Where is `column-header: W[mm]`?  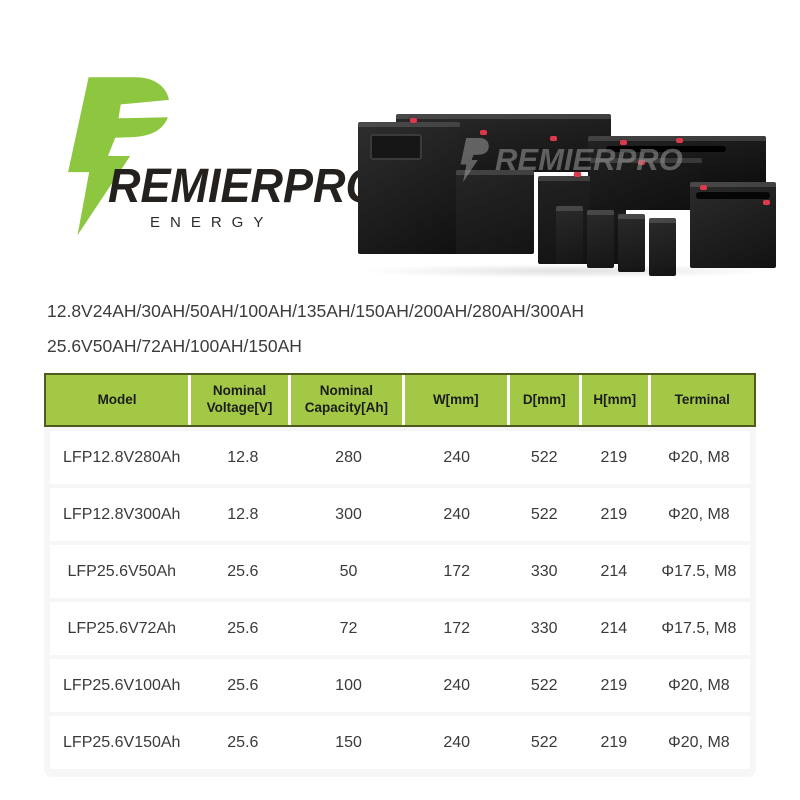
column-header: W[mm] is located at coordinates (457, 400).